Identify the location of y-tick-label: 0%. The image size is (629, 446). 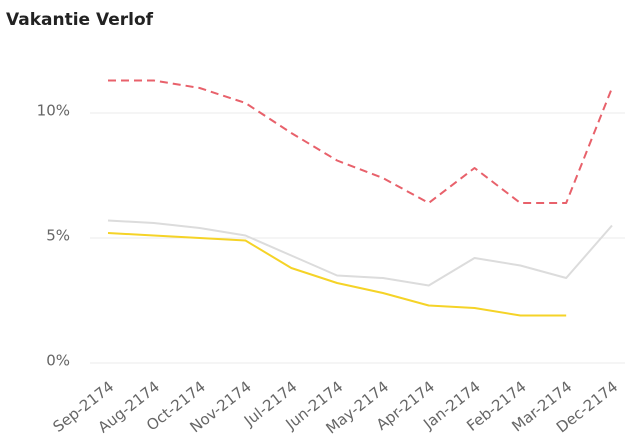
(58, 361).